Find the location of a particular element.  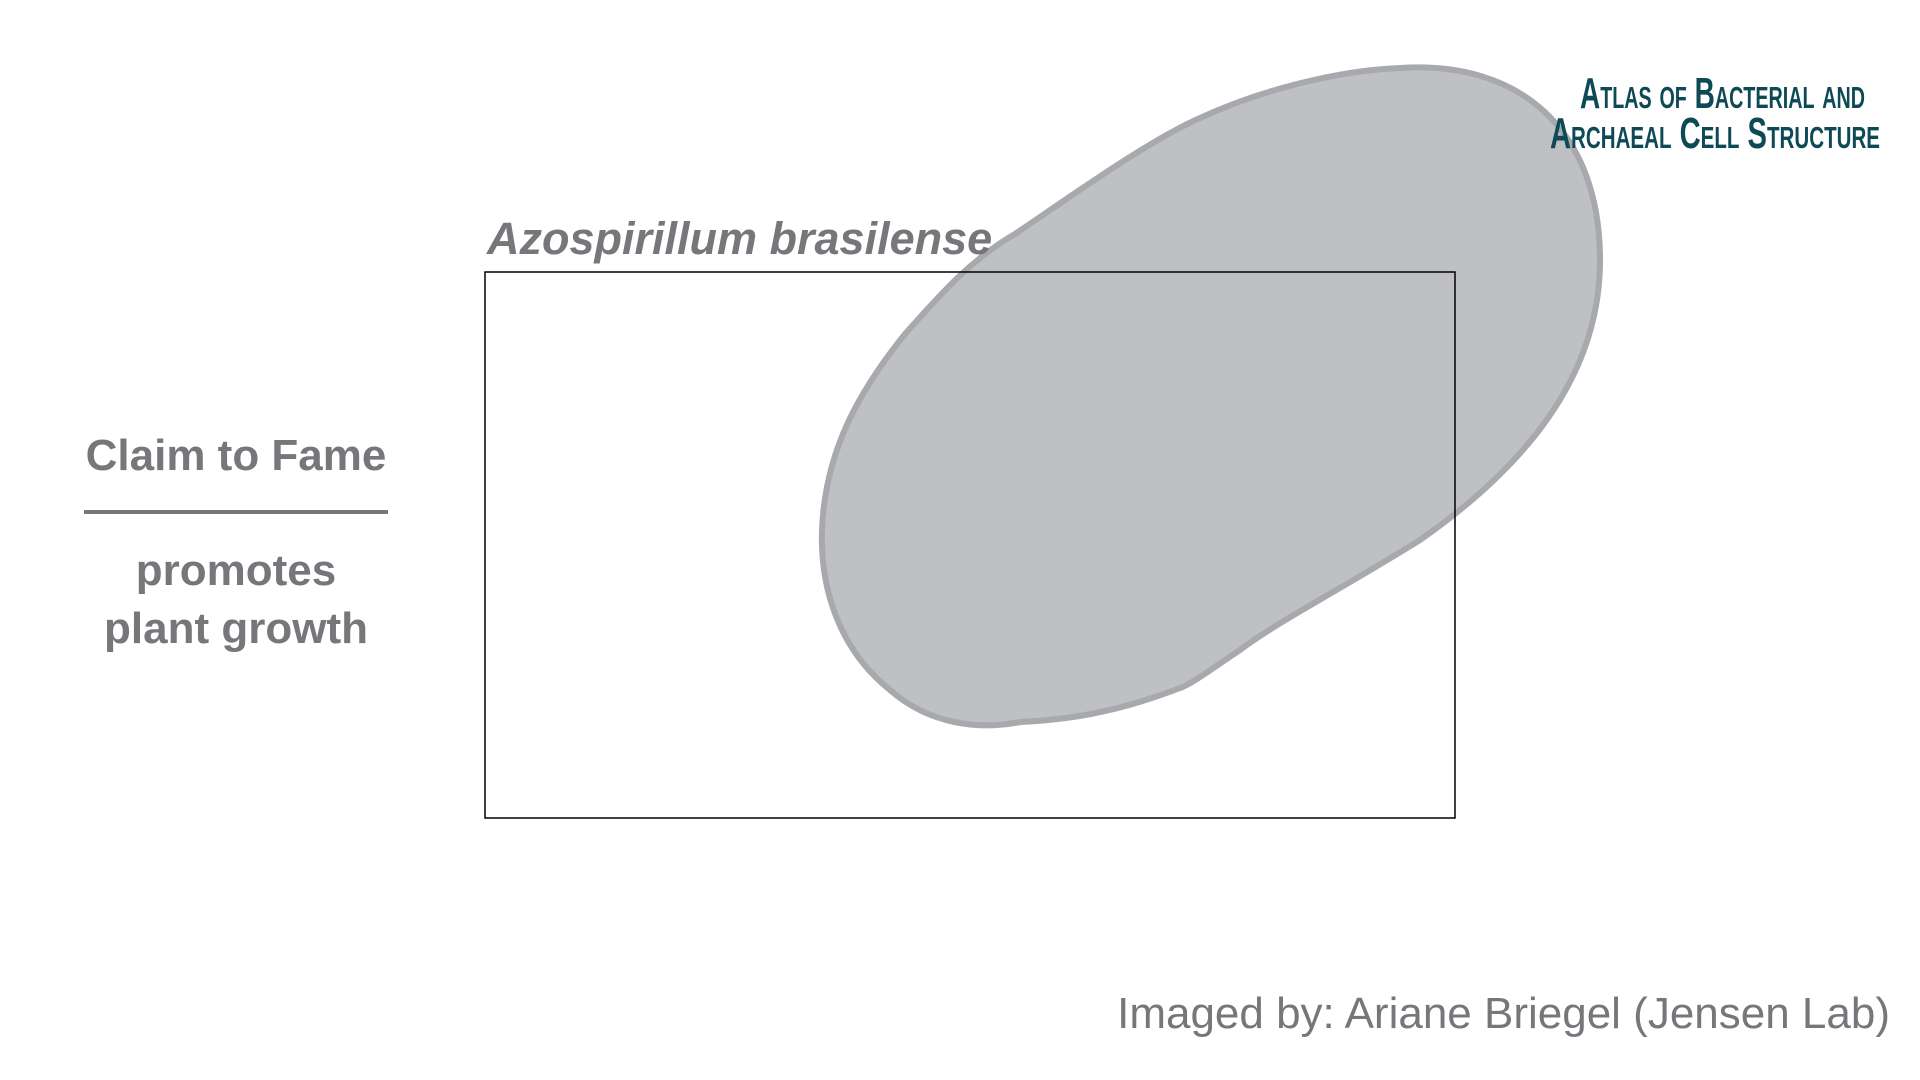

claim-line: promotes is located at coordinates (236, 570).